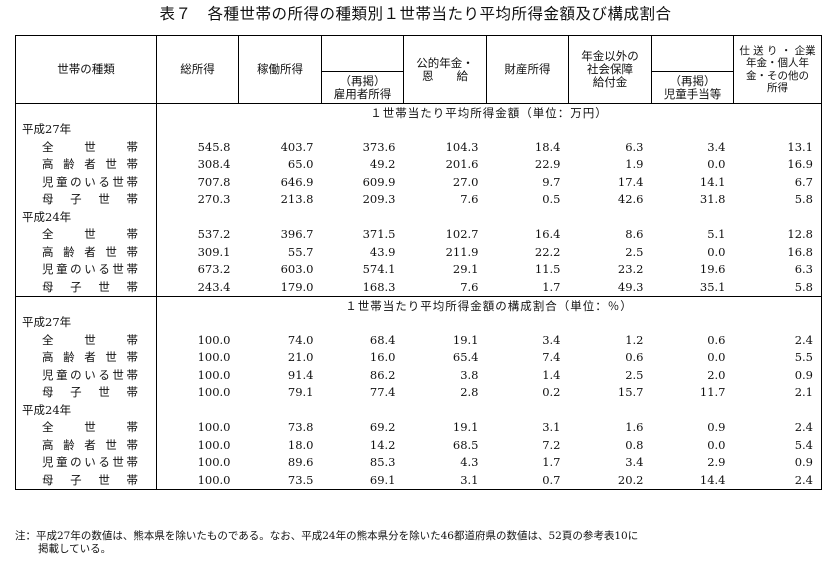 This screenshot has width=831, height=563. Describe the element at coordinates (547, 234) in the screenshot. I see `value-cell: 16.4` at that location.